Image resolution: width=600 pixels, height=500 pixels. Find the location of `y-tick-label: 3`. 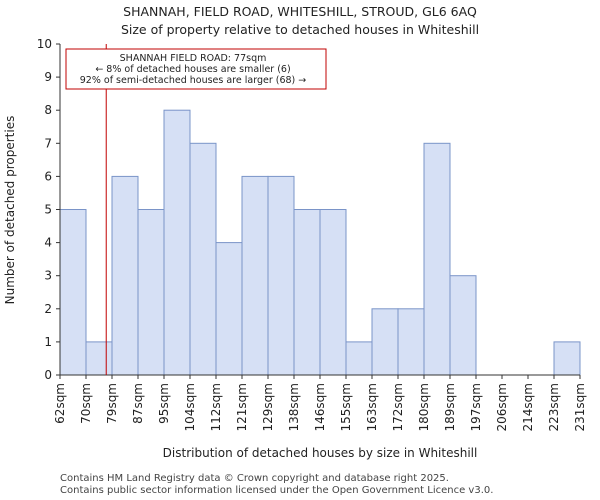

y-tick-label: 3 is located at coordinates (48, 276).